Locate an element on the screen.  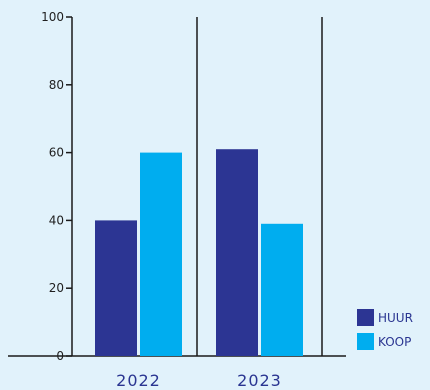
legend: HUUR KOOP is located at coordinates (385, 329).